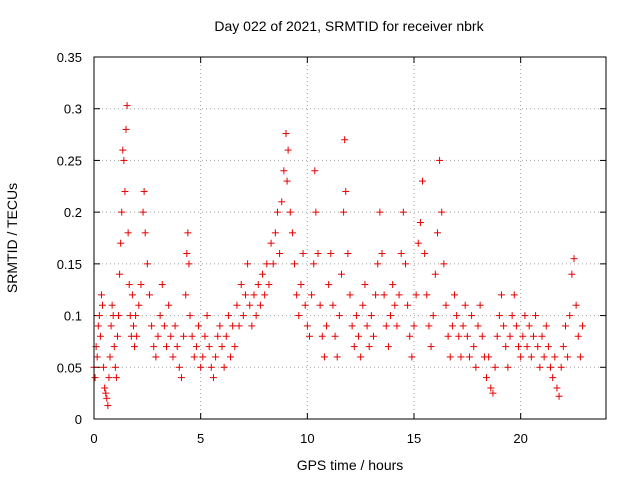  What do you see at coordinates (69, 57) in the screenshot?
I see `y-tick-label: 0.35` at bounding box center [69, 57].